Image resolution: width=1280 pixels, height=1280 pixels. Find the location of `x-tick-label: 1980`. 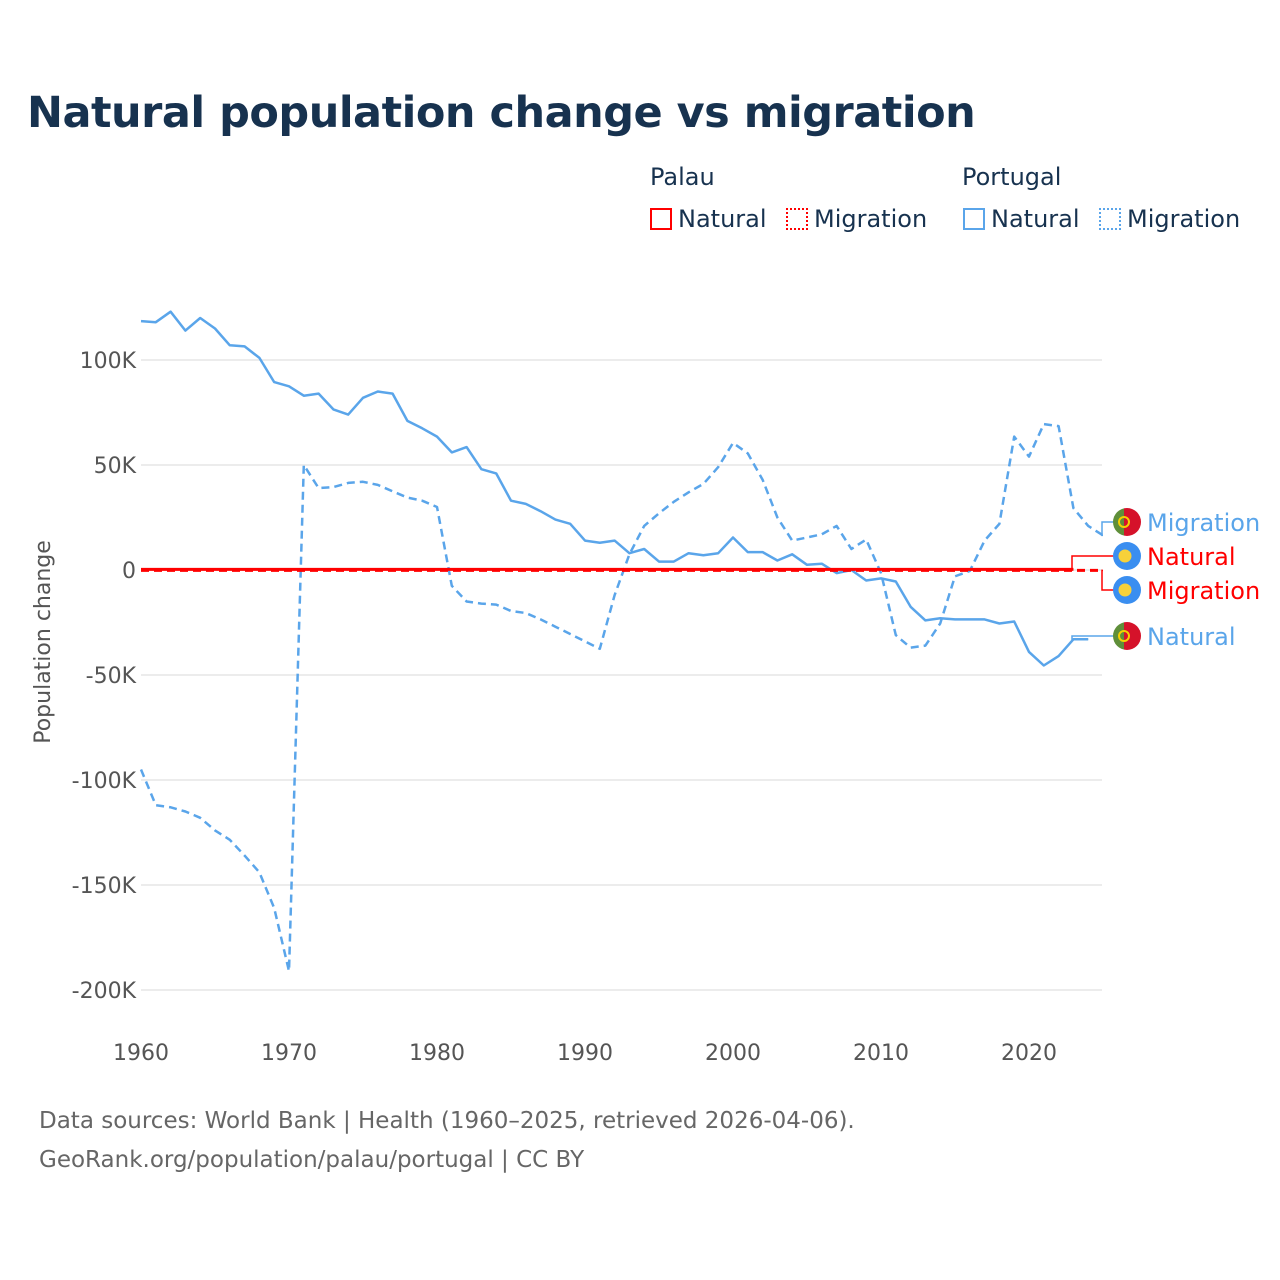

x-tick-label: 1980 is located at coordinates (437, 1053).